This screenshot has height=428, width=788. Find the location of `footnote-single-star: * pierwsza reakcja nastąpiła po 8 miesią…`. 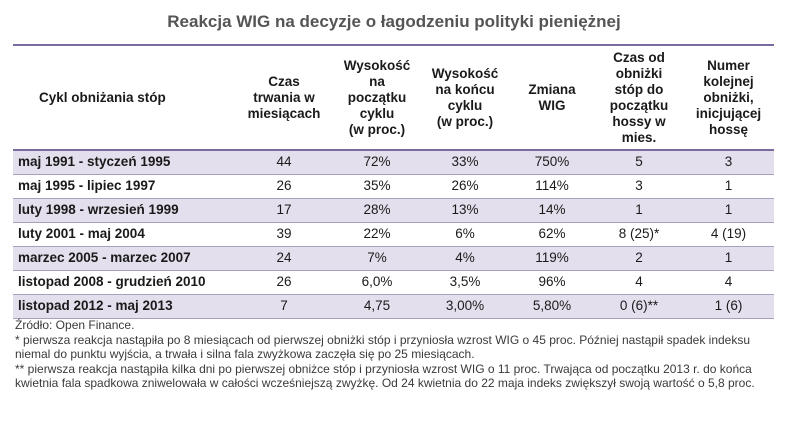

footnote-single-star: * pierwsza reakcja nastąpiła po 8 miesią… is located at coordinates (383, 347).